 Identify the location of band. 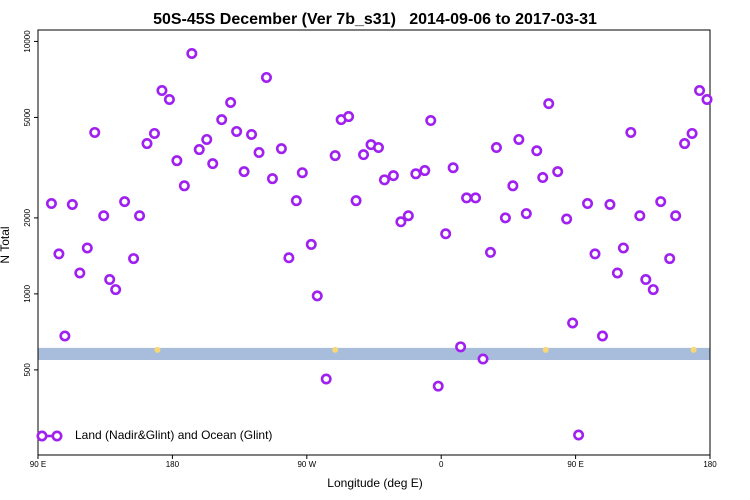
(374, 354).